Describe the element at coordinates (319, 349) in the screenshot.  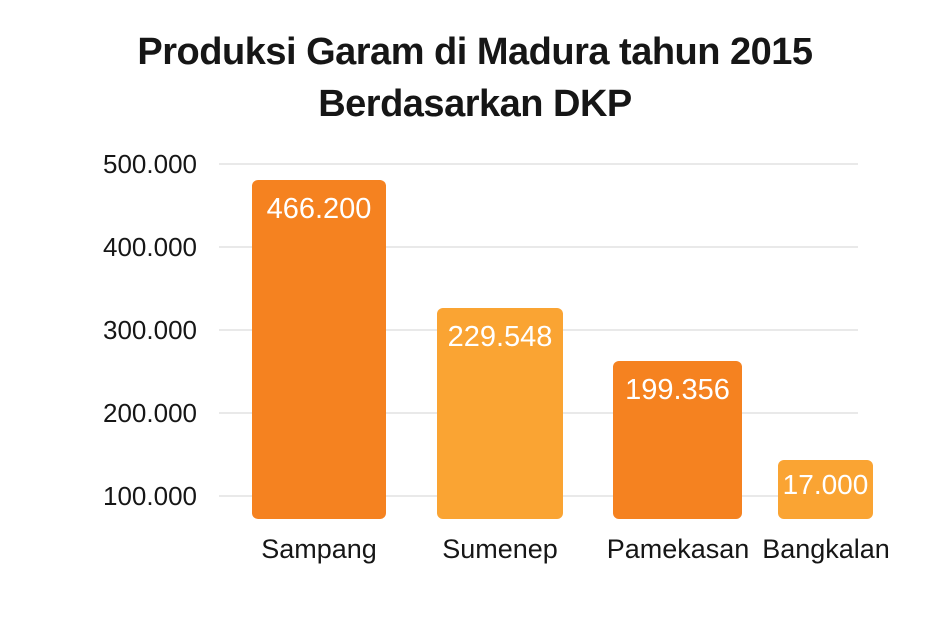
I see `bar-sampang: 466.200` at that location.